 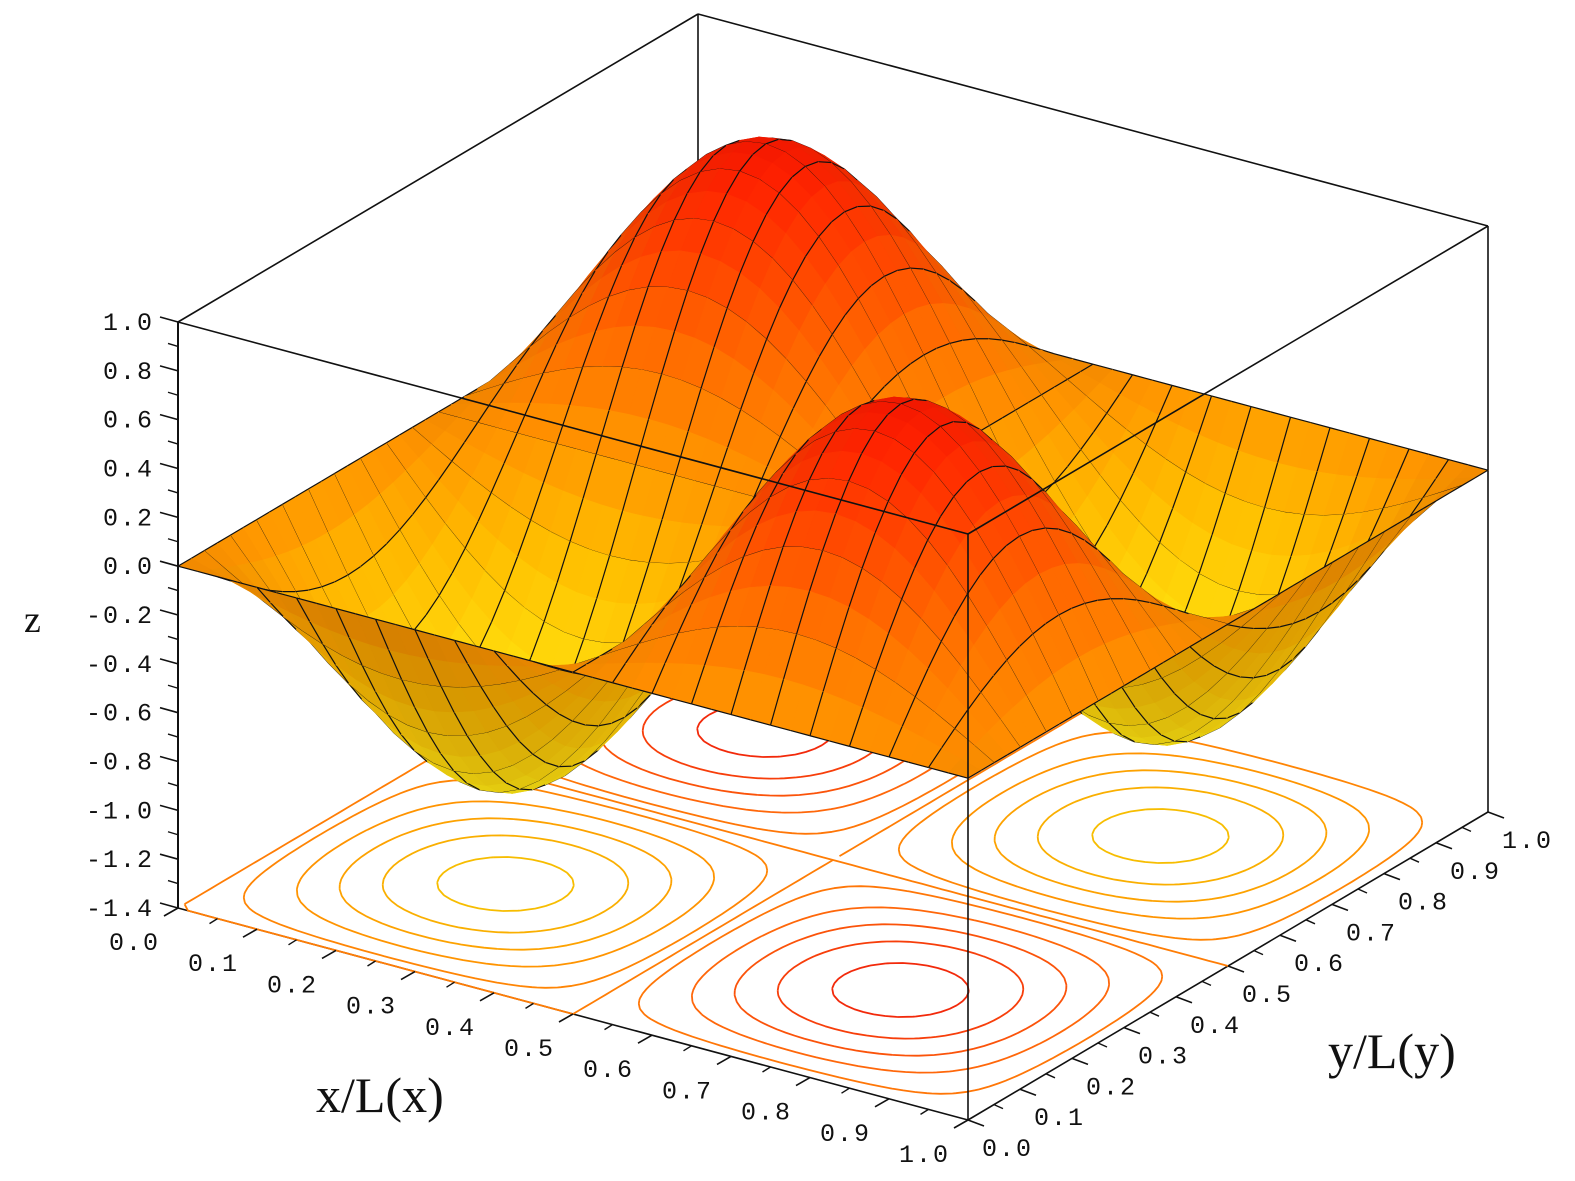 What do you see at coordinates (128, 567) in the screenshot?
I see `z-tick-label: 0.0` at bounding box center [128, 567].